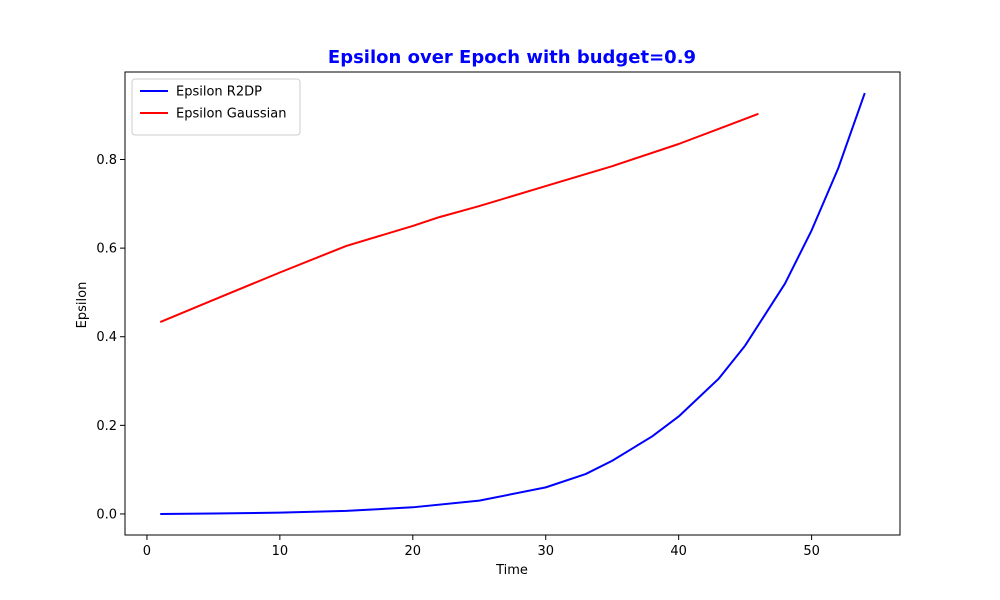 This screenshot has width=1000, height=600. Describe the element at coordinates (147, 551) in the screenshot. I see `x-tick-label: 0` at that location.